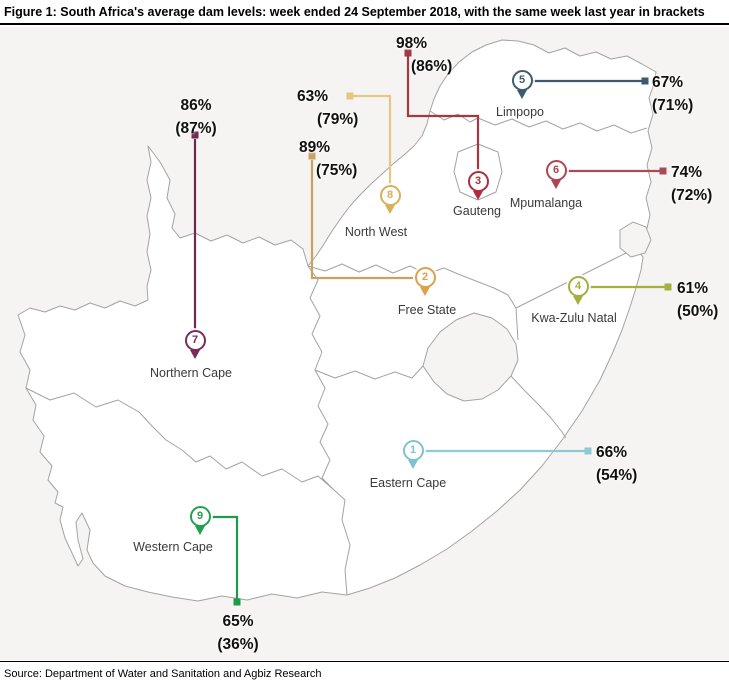 This screenshot has height=689, width=729. What do you see at coordinates (408, 53) in the screenshot?
I see `leader-endpoint-gauteng` at bounding box center [408, 53].